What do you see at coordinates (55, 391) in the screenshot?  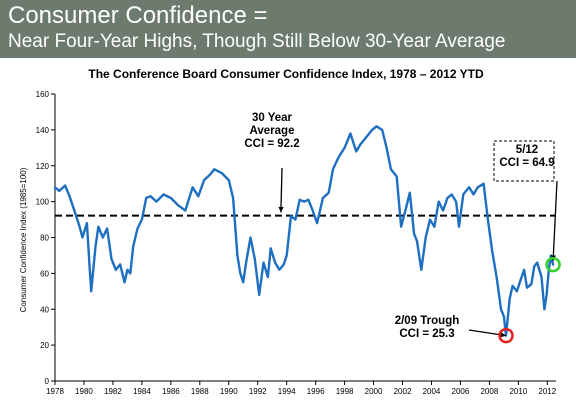 I see `x-tick-label: 1978` at bounding box center [55, 391].